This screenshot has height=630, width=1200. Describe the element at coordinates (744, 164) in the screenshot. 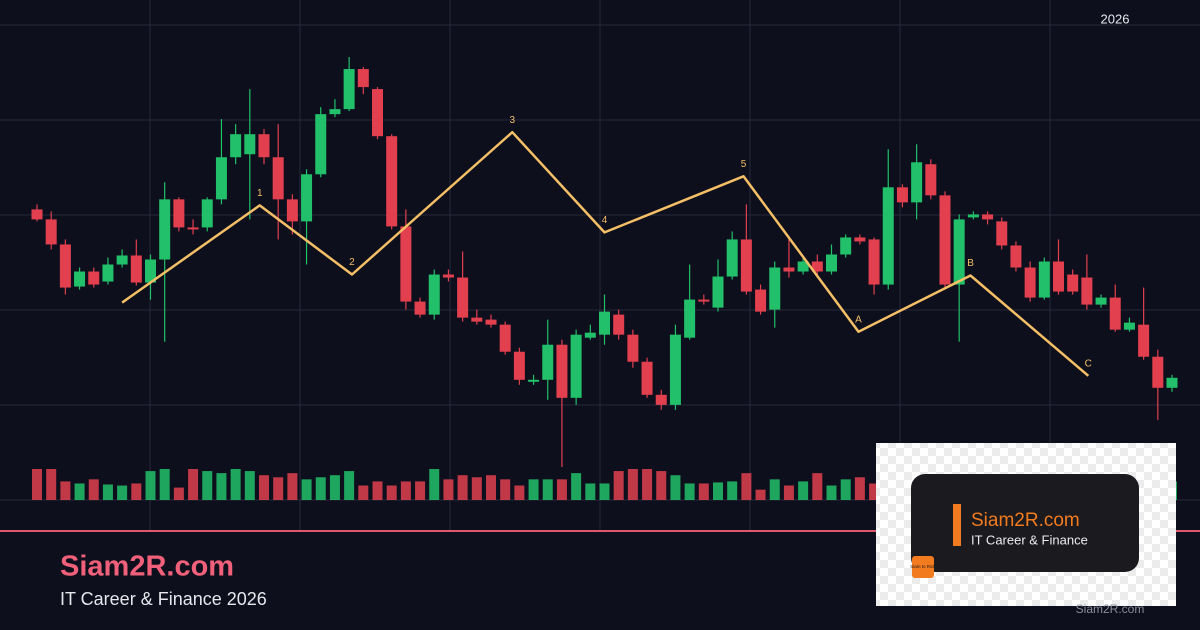

I see `wave-label: 5` at that location.